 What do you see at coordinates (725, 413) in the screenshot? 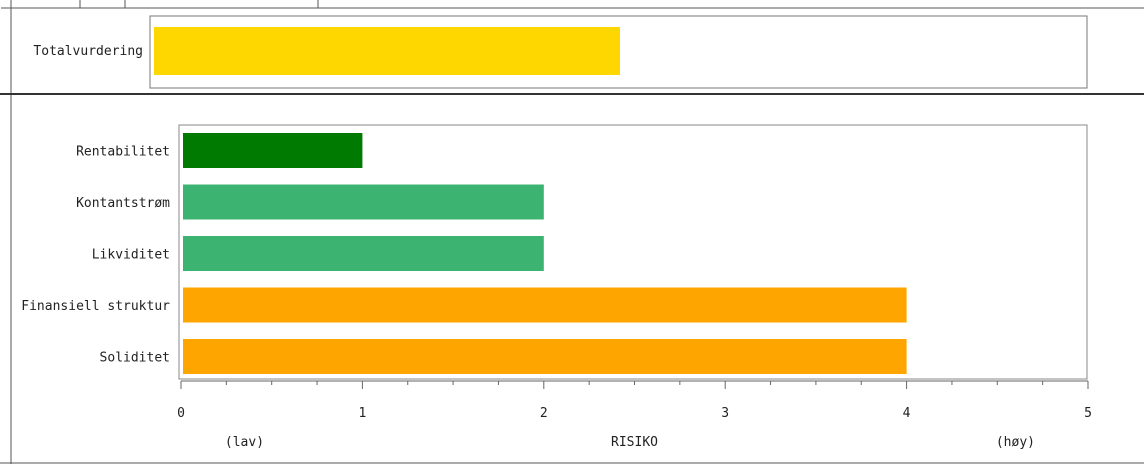
I see `x-tick-label: 3` at bounding box center [725, 413].